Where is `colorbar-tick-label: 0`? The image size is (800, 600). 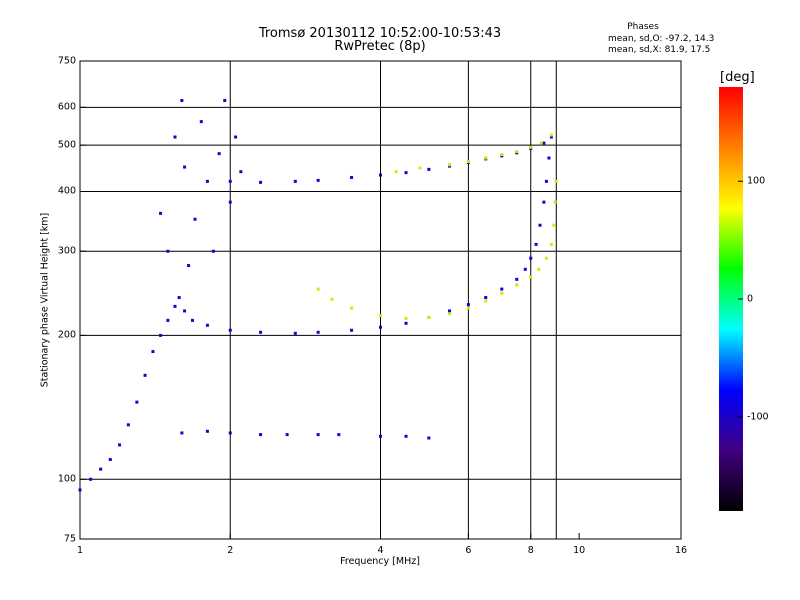
colorbar-tick-label: 0 is located at coordinates (750, 299).